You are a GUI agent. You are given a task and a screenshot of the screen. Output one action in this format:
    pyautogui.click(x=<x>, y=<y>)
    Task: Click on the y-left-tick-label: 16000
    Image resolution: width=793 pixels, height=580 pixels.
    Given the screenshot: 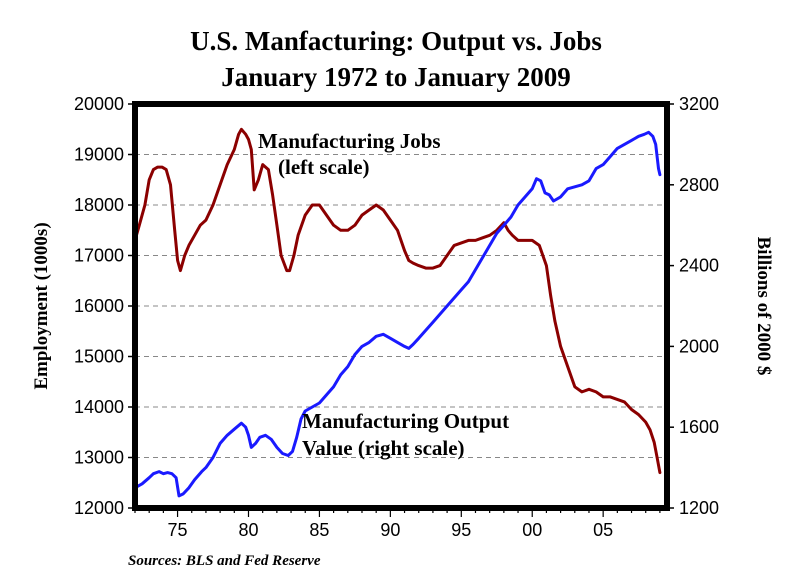 What is the action you would take?
    pyautogui.click(x=99, y=306)
    